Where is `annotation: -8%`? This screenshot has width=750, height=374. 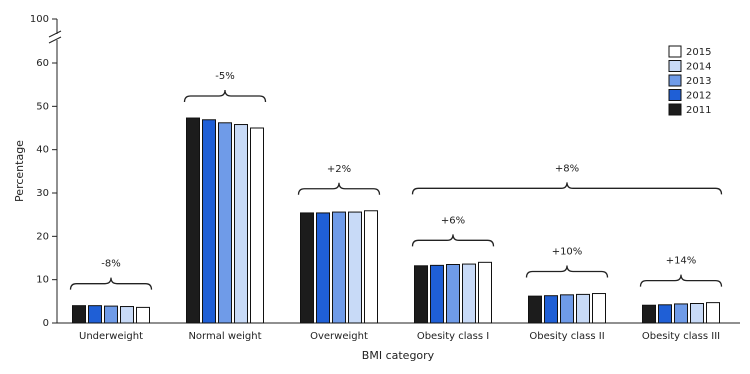
annotation: -8% is located at coordinates (110, 264).